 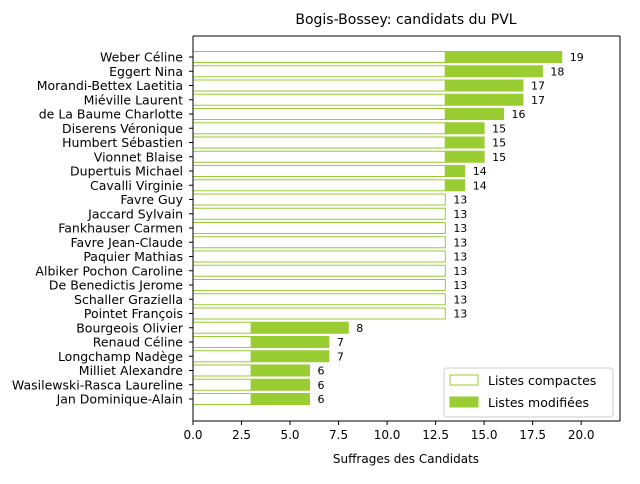 What do you see at coordinates (116, 285) in the screenshot?
I see `category-label: De Benedictis Jerome` at bounding box center [116, 285].